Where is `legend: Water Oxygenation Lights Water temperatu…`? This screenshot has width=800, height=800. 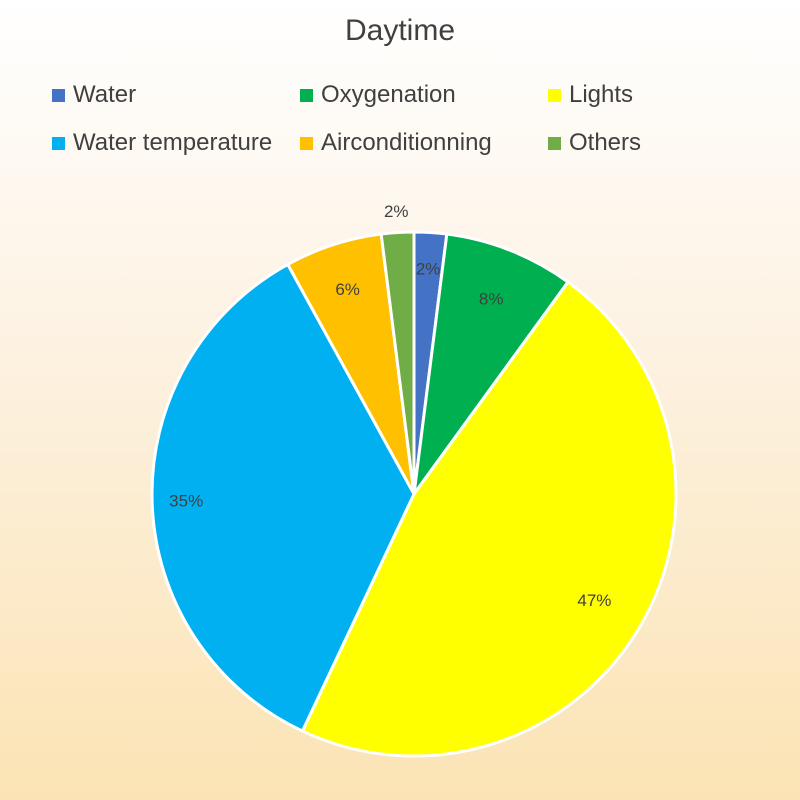 legend: Water Oxygenation Lights Water temperatu… is located at coordinates (402, 119).